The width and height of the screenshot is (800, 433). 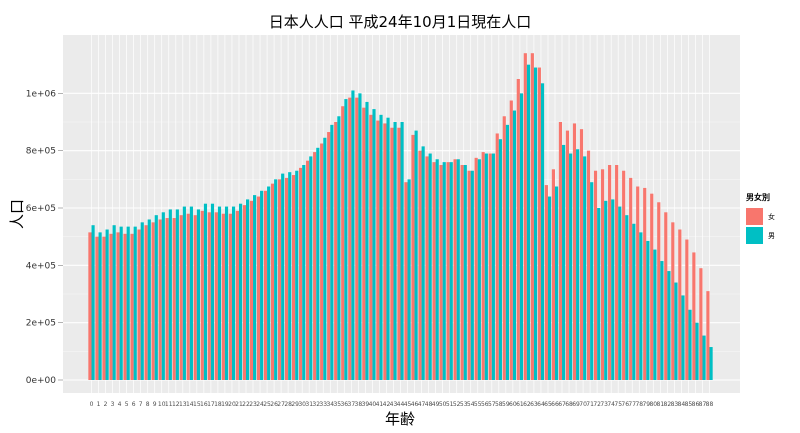 I want to click on x-tick-label: 51, so click(x=450, y=404).